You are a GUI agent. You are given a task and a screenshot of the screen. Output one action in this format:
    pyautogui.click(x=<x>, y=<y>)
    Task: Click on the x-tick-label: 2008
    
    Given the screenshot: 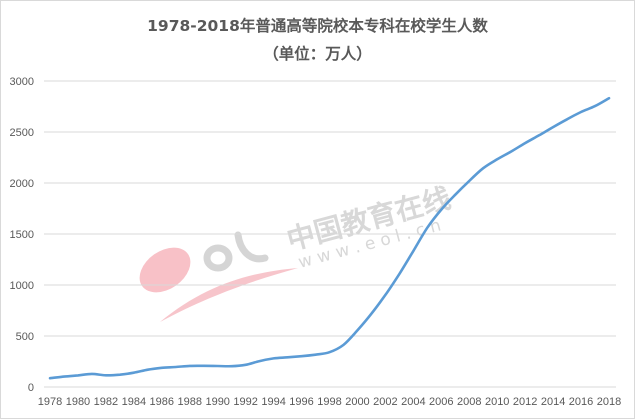 What is the action you would take?
    pyautogui.click(x=469, y=402)
    